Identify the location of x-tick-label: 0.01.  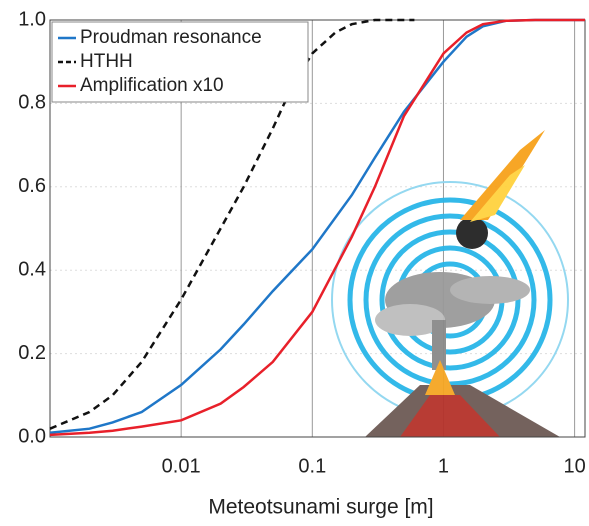
(181, 466).